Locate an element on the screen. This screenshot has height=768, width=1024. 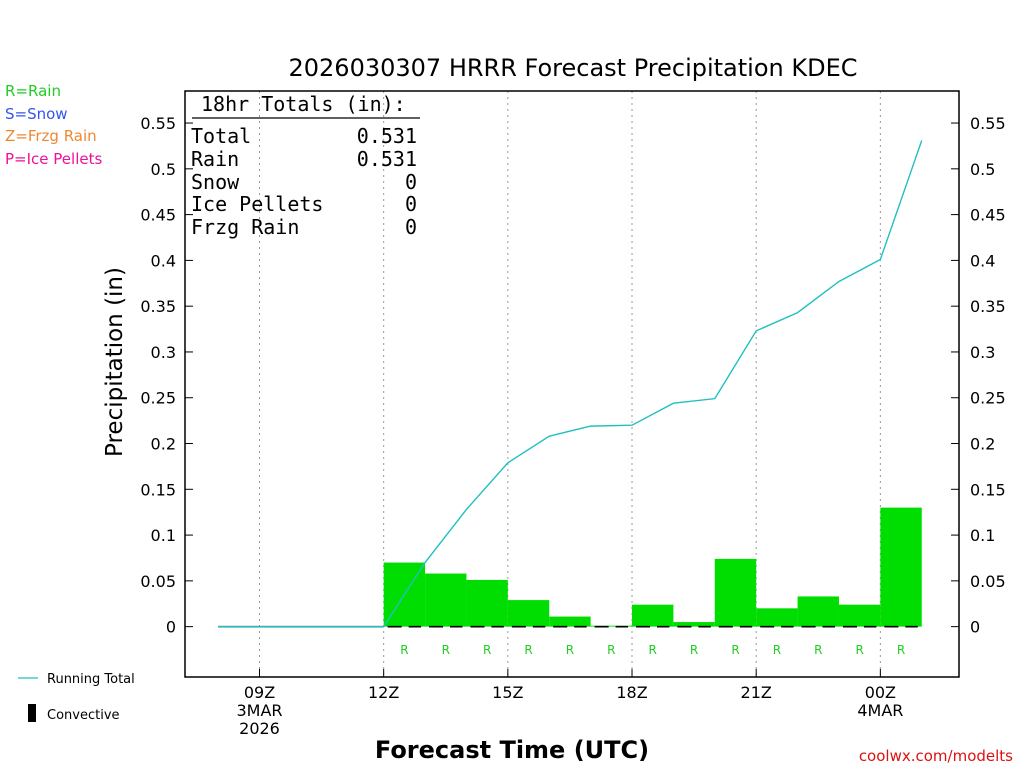
totals-value-rain: 0.531 is located at coordinates (387, 159).